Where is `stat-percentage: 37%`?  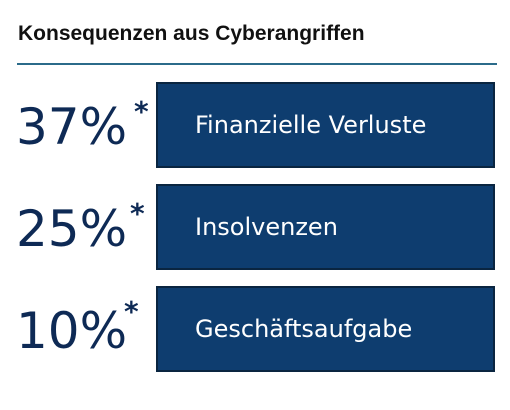
stat-percentage: 37% is located at coordinates (72, 127).